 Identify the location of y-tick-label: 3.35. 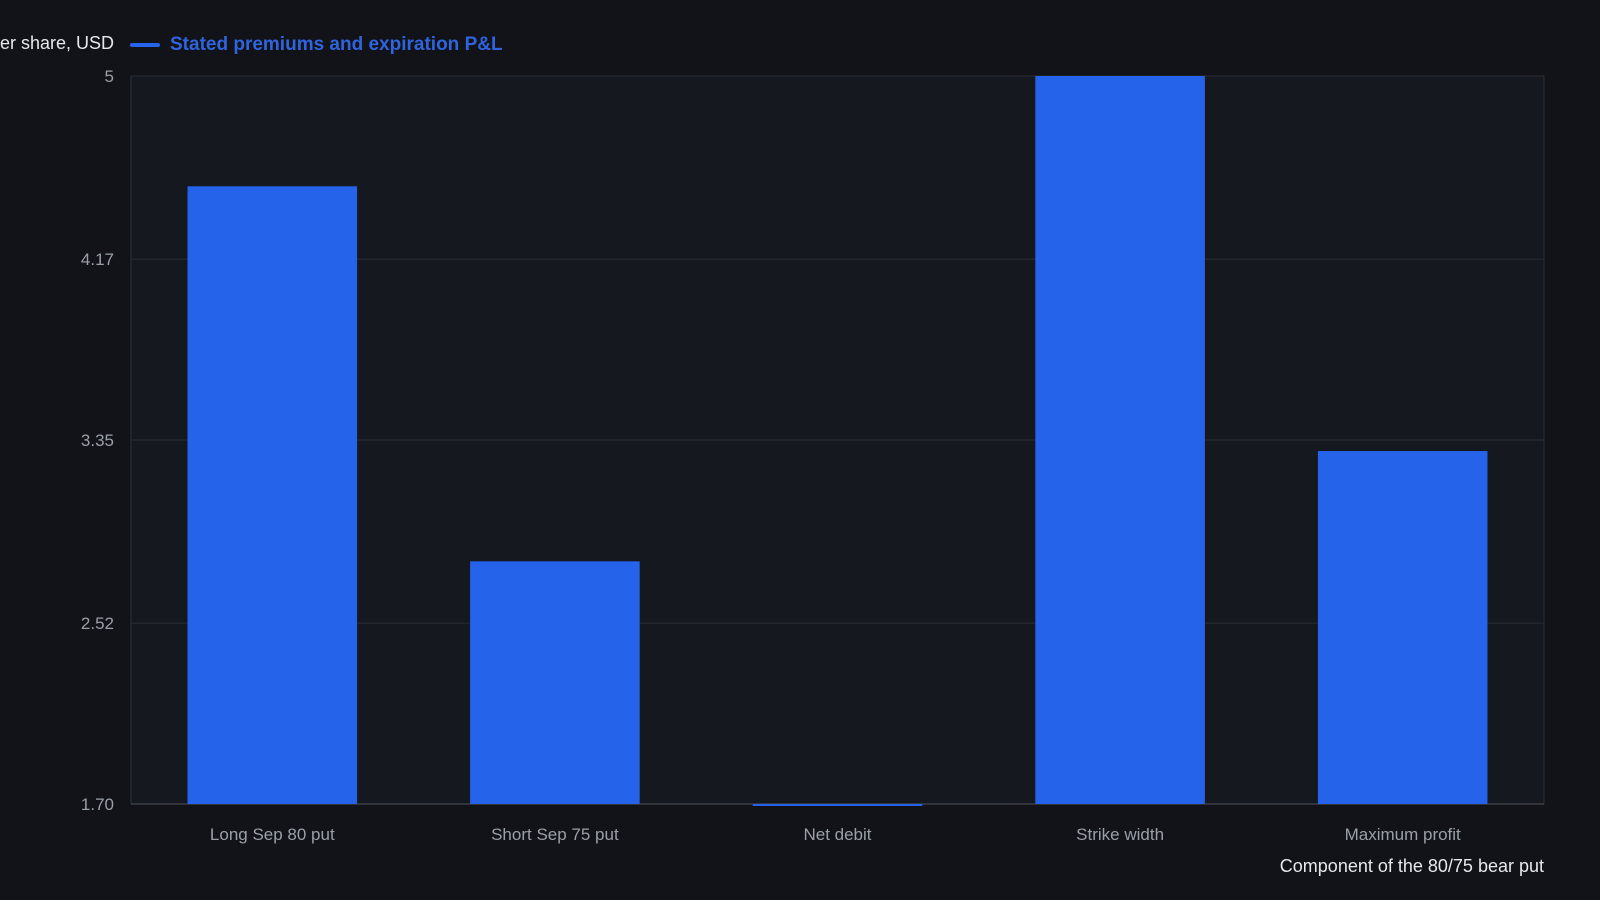
(97, 440).